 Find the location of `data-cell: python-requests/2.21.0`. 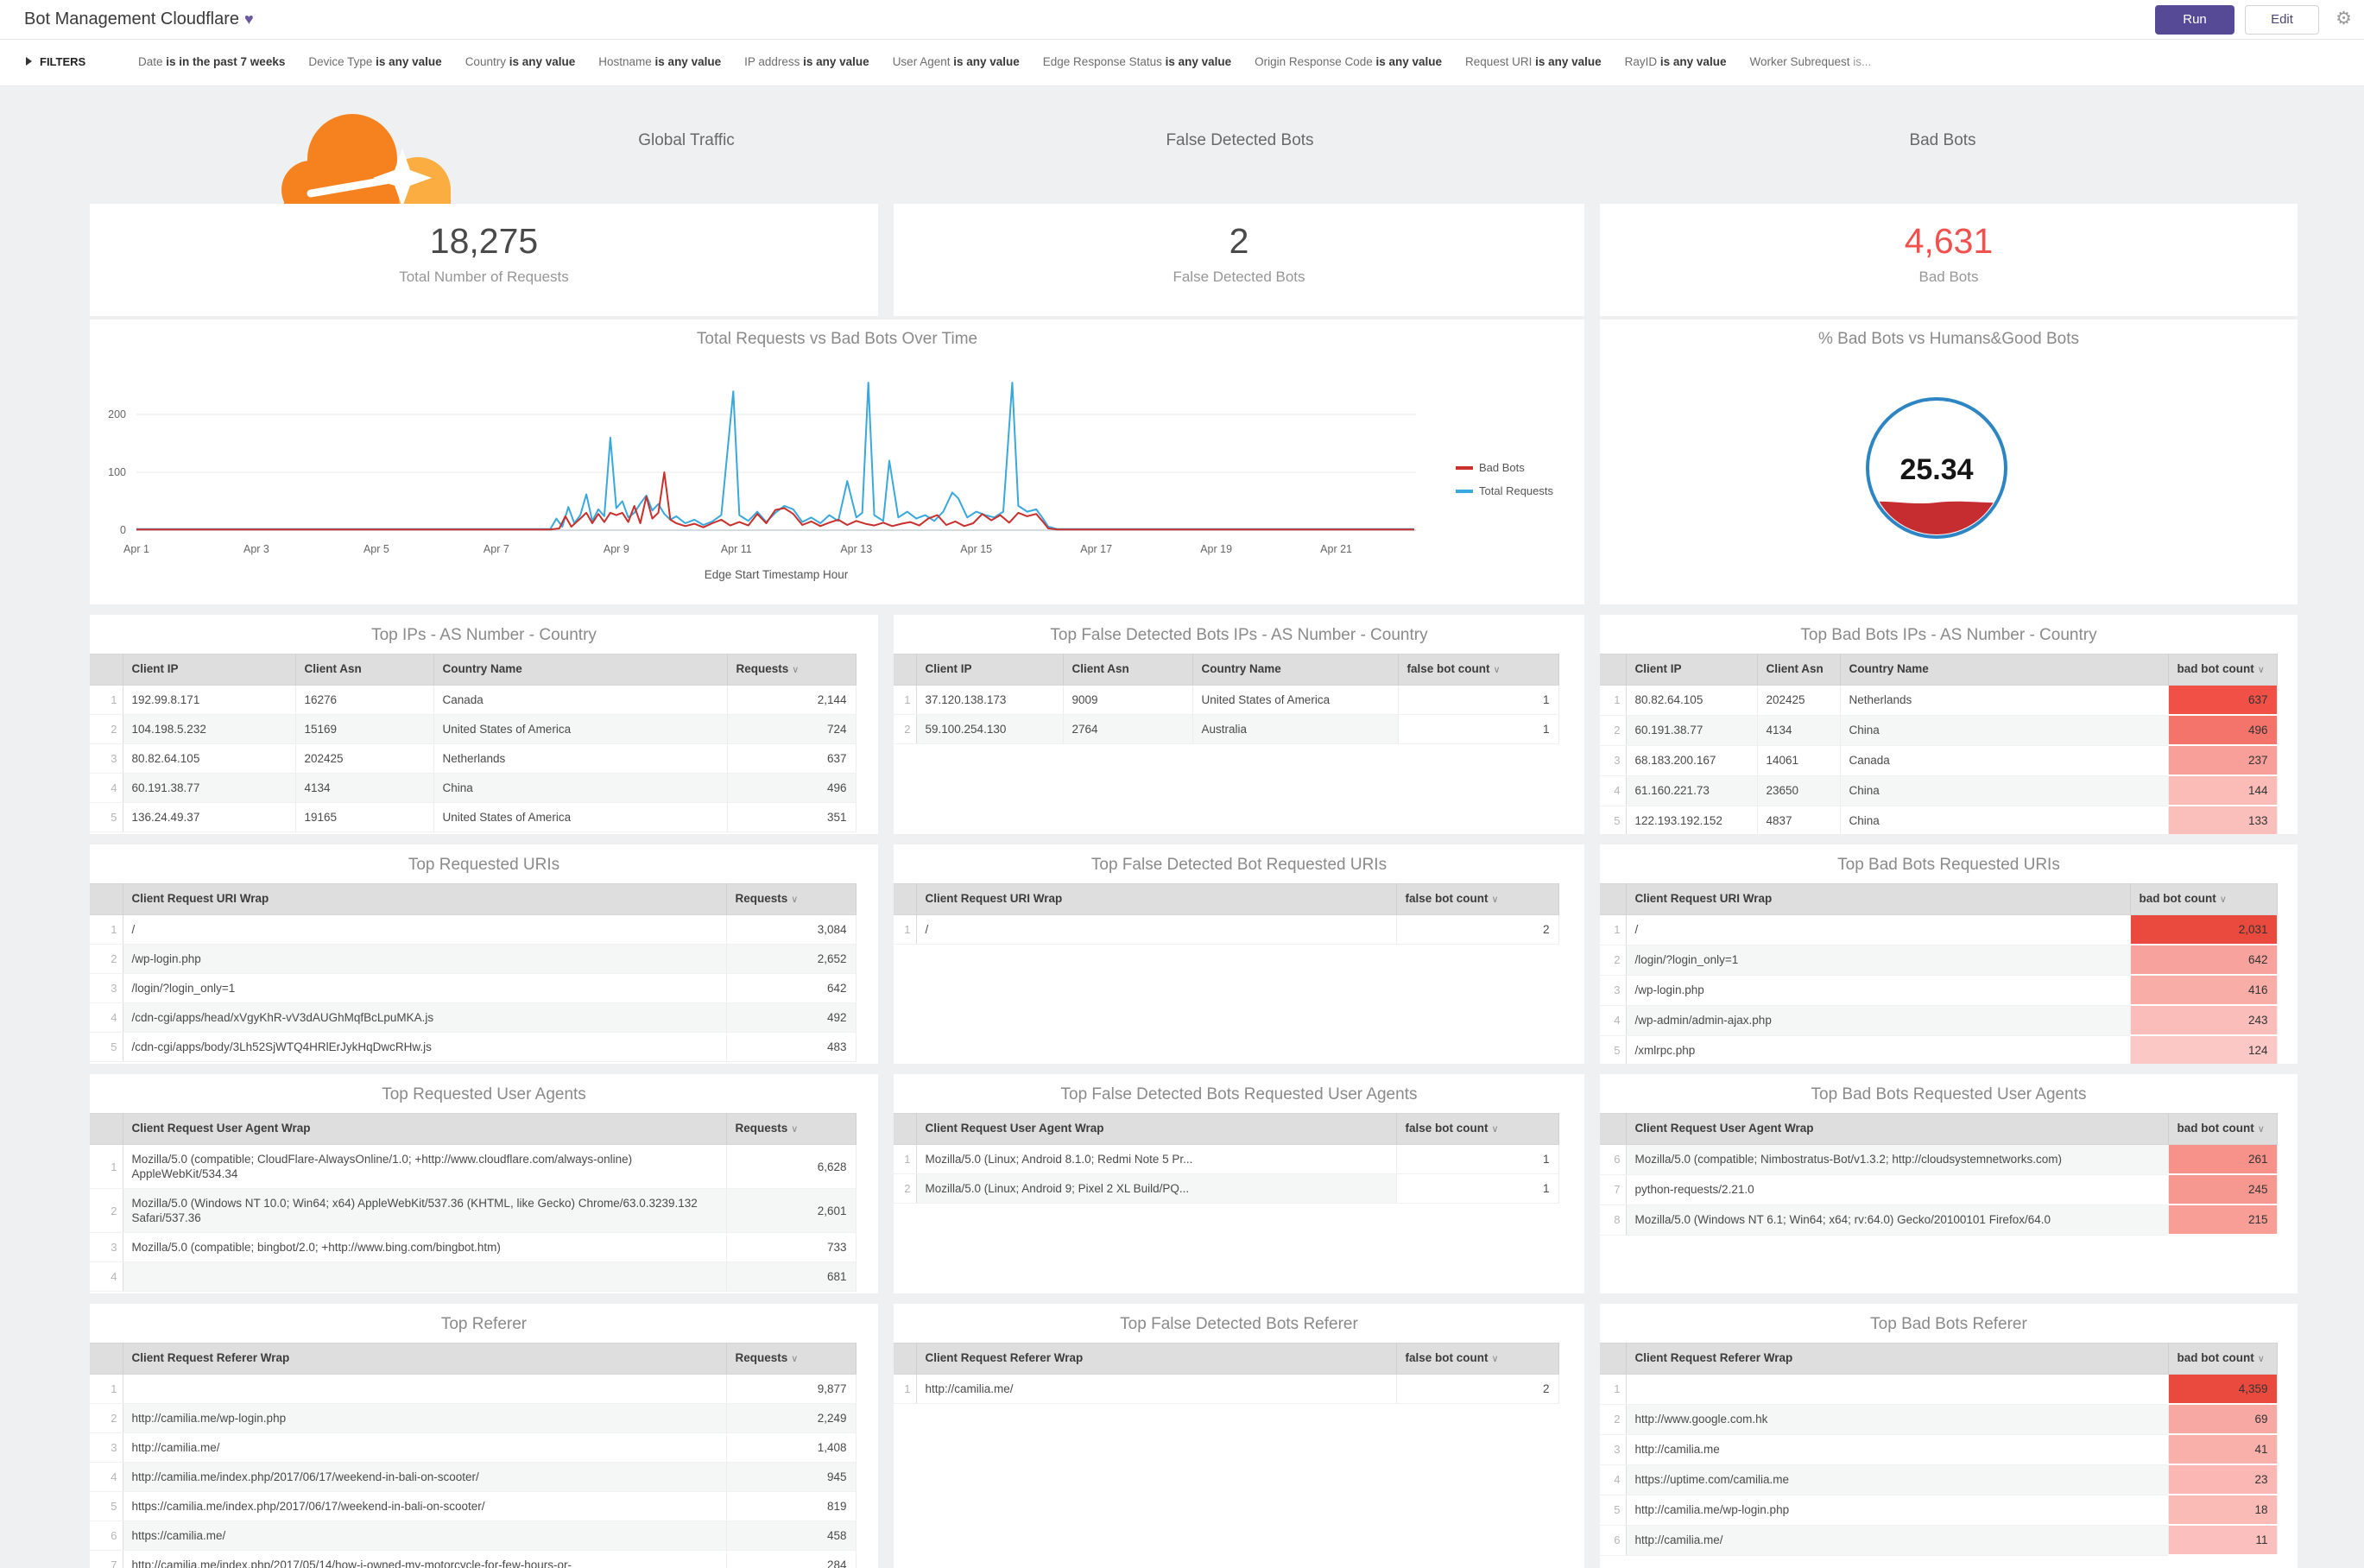

data-cell: python-requests/2.21.0 is located at coordinates (1898, 1190).